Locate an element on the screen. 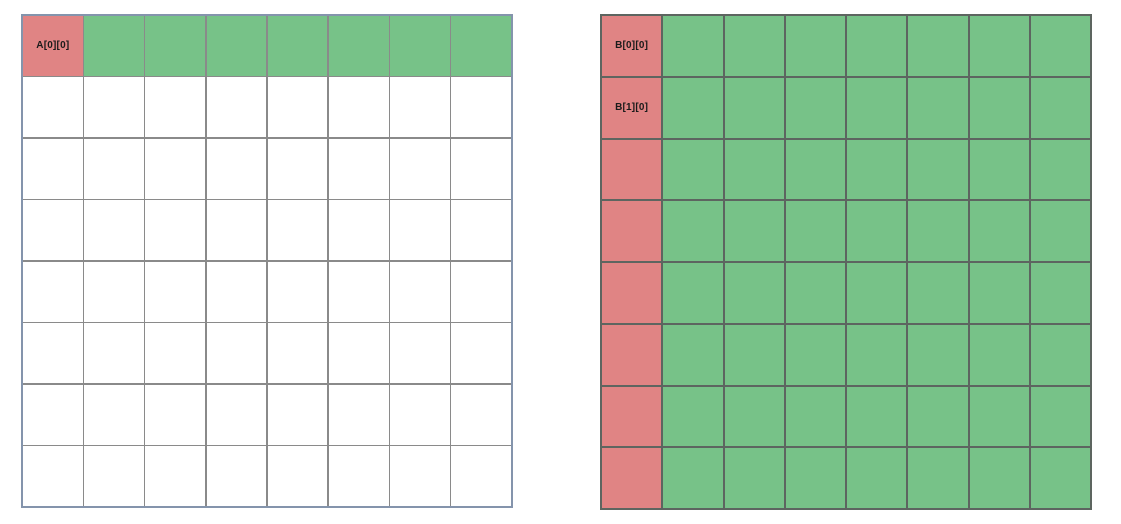 The width and height of the screenshot is (1121, 524). cell-b-0-0: B[0][0] is located at coordinates (632, 46).